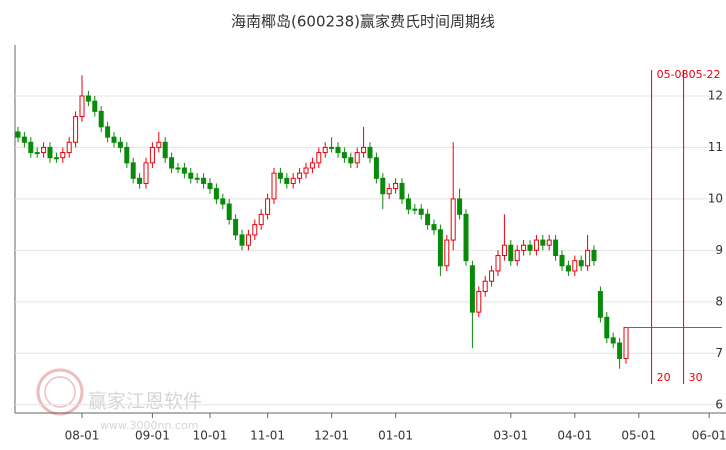 This screenshot has height=450, width=726. What do you see at coordinates (715, 95) in the screenshot?
I see `y-tick-label: 12` at bounding box center [715, 95].